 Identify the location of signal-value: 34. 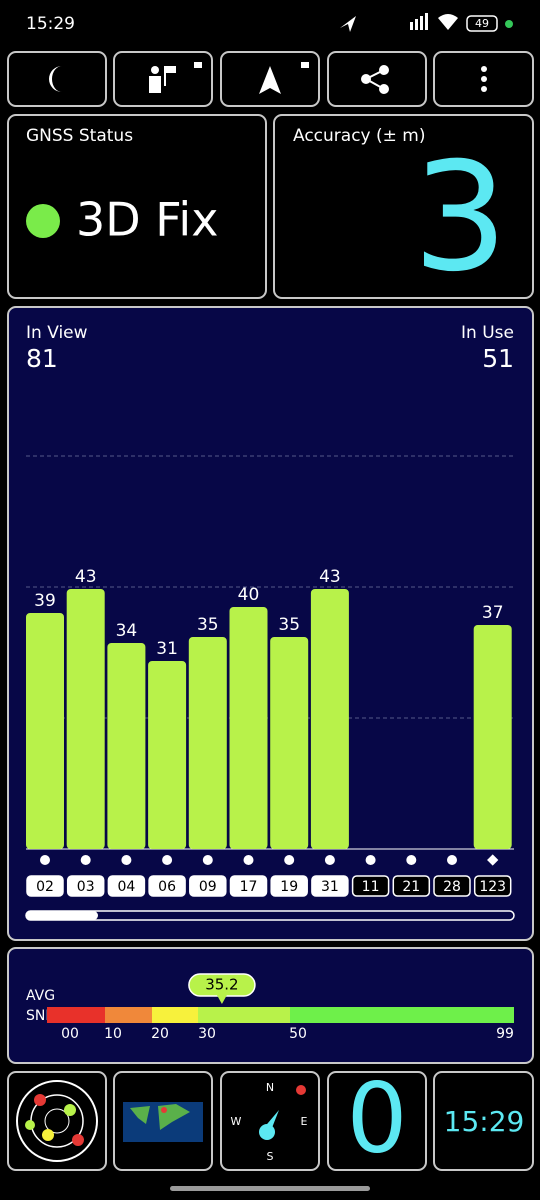
(127, 631).